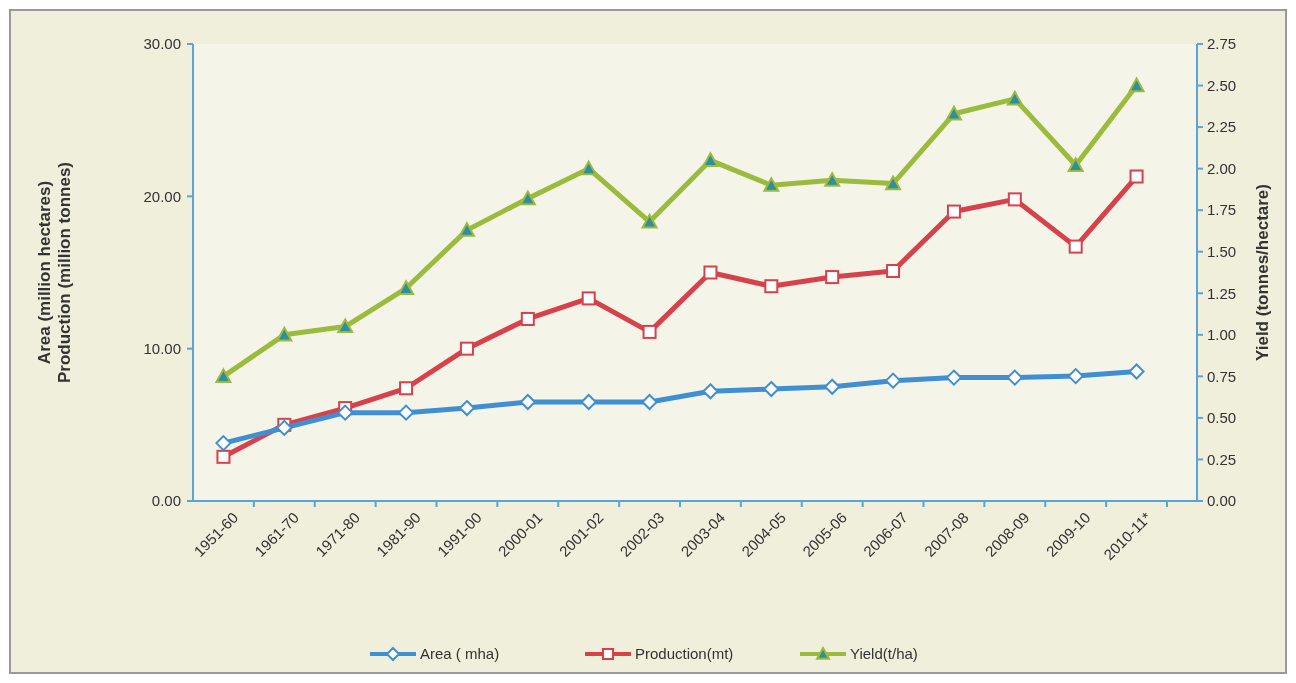 This screenshot has height=683, width=1296. What do you see at coordinates (1222, 376) in the screenshot?
I see `y2-tick-label: 0.75` at bounding box center [1222, 376].